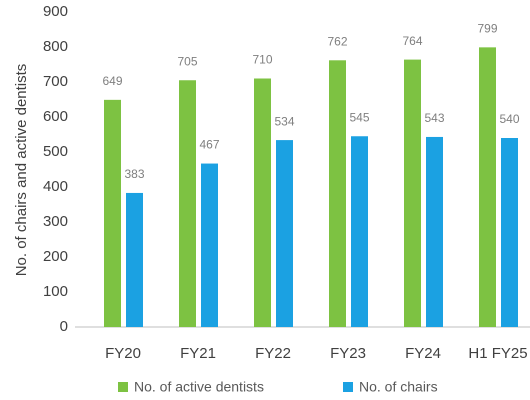 This screenshot has width=530, height=400. Describe the element at coordinates (55, 256) in the screenshot. I see `y-tick-label: 200` at that location.